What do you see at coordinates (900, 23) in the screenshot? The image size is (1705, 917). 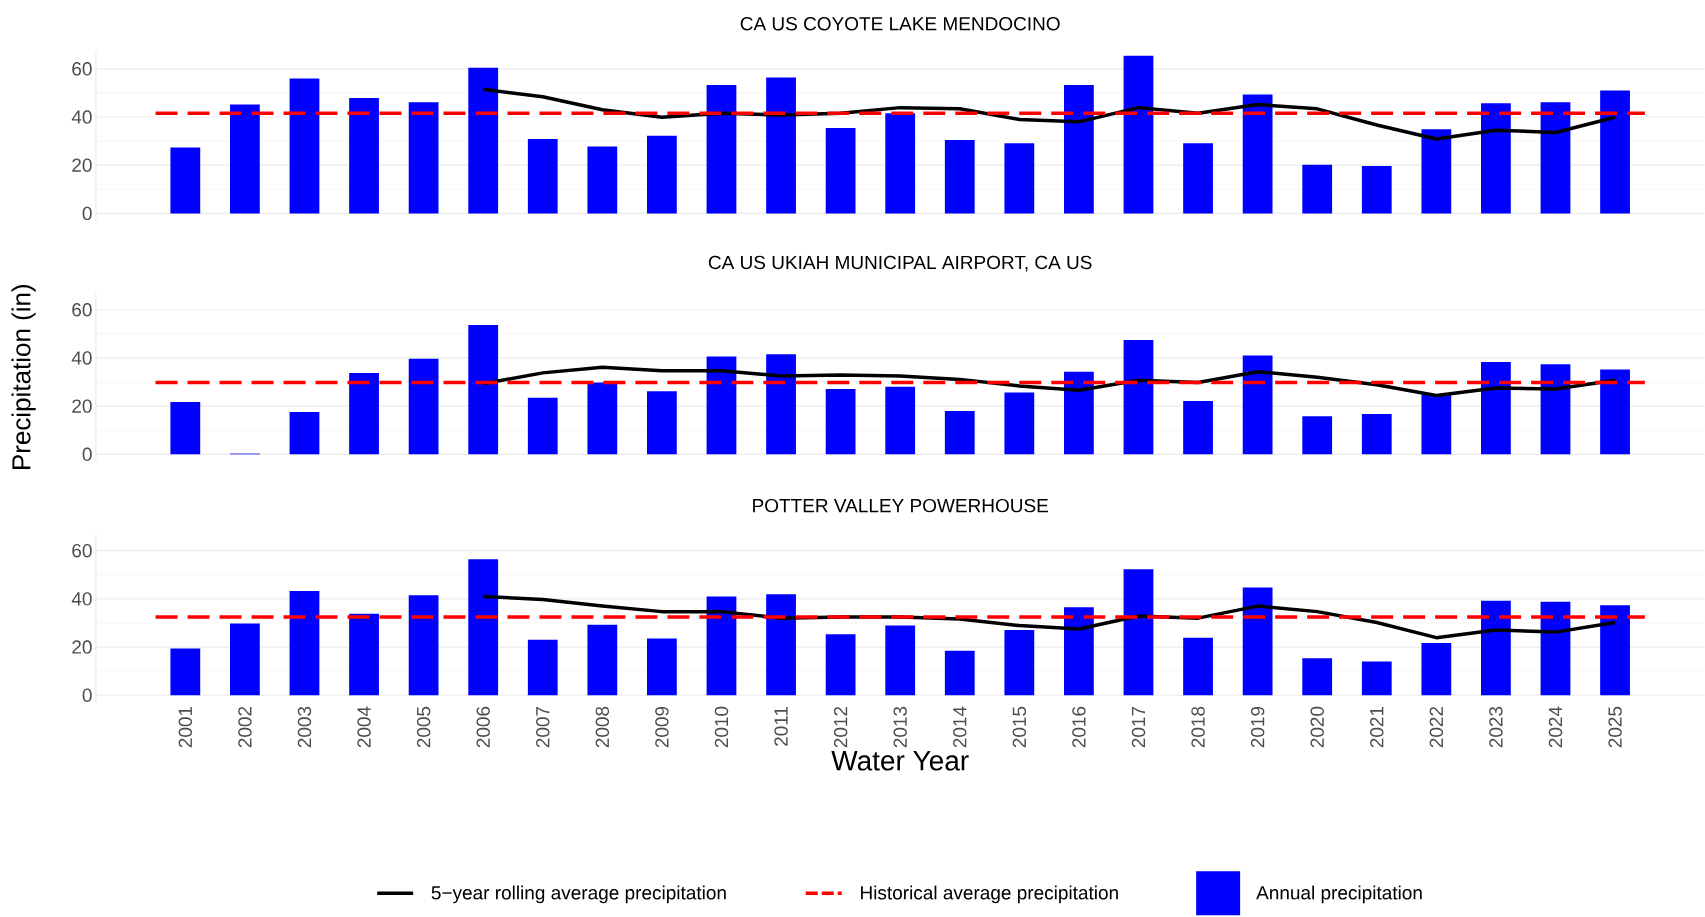 I see `chart-title: CA US COYOTE LAKE MENDOCINO` at bounding box center [900, 23].